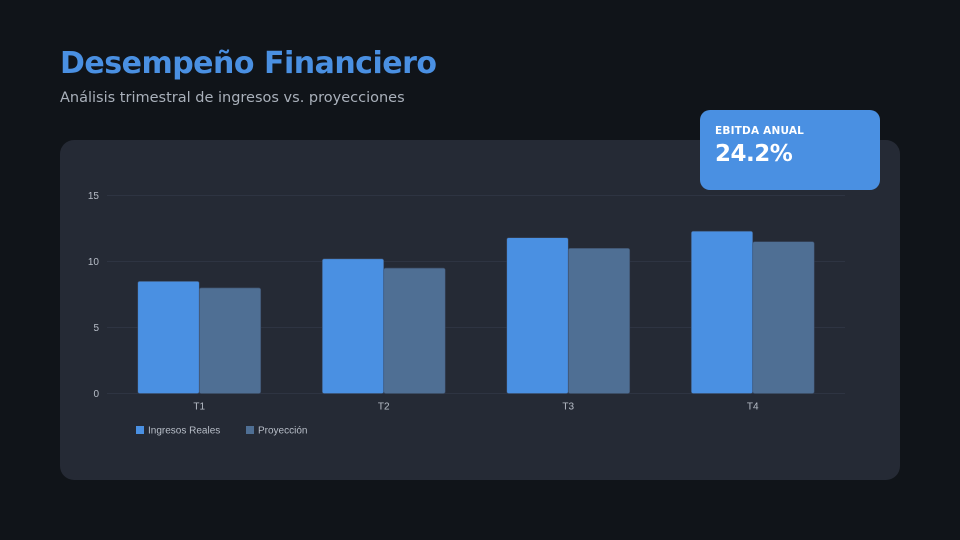 The height and width of the screenshot is (540, 960). Describe the element at coordinates (168, 337) in the screenshot. I see `bar-t1-ingresos` at that location.